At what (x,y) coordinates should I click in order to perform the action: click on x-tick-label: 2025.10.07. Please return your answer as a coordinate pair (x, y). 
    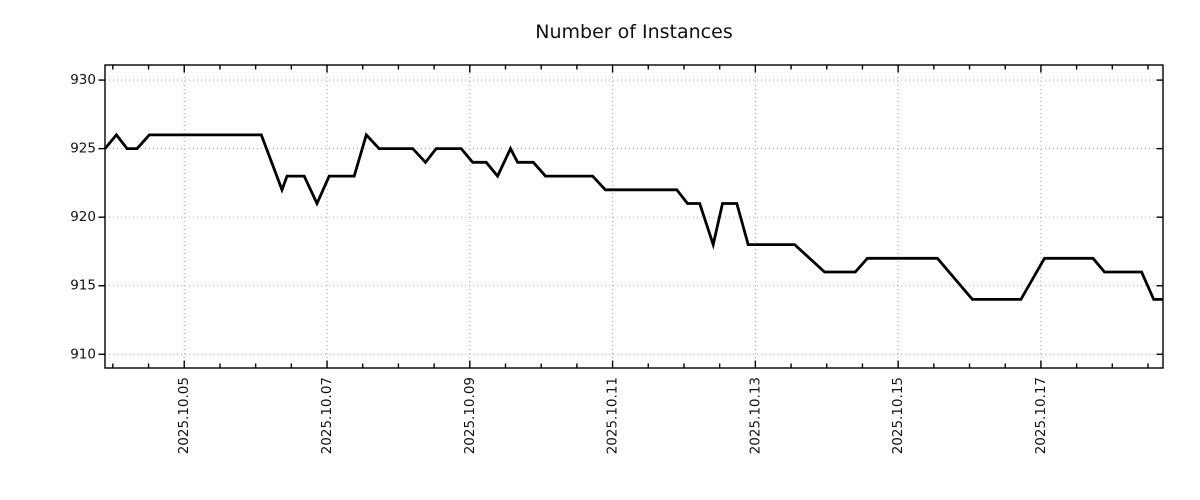
    Looking at the image, I should click on (327, 415).